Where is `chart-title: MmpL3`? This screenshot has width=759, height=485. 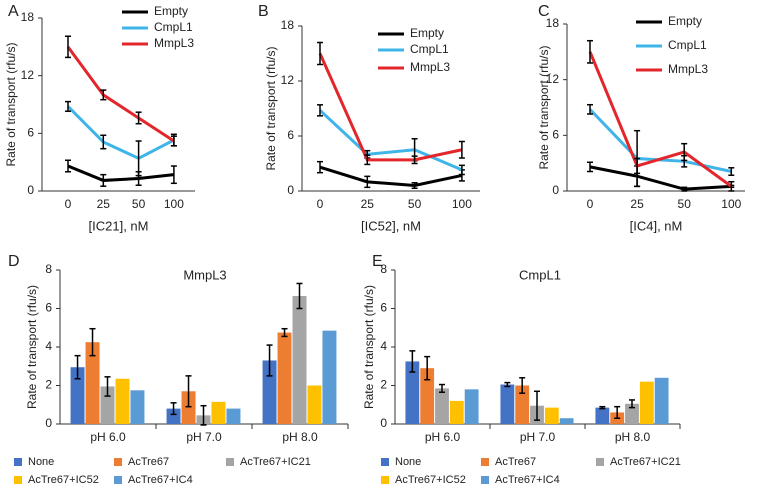 chart-title: MmpL3 is located at coordinates (204, 274).